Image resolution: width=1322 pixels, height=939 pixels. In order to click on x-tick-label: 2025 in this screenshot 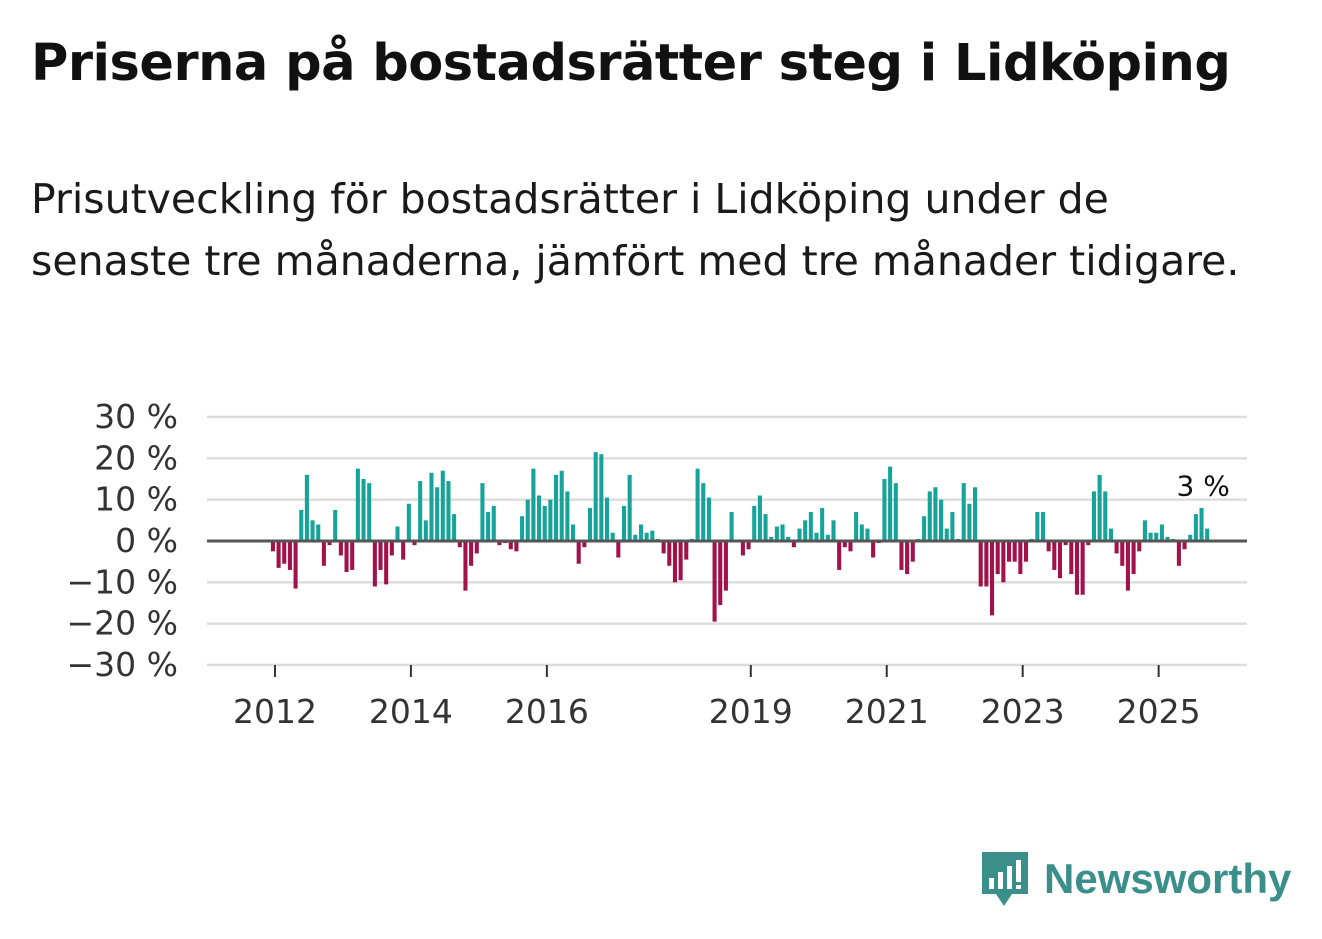, I will do `click(1159, 711)`.